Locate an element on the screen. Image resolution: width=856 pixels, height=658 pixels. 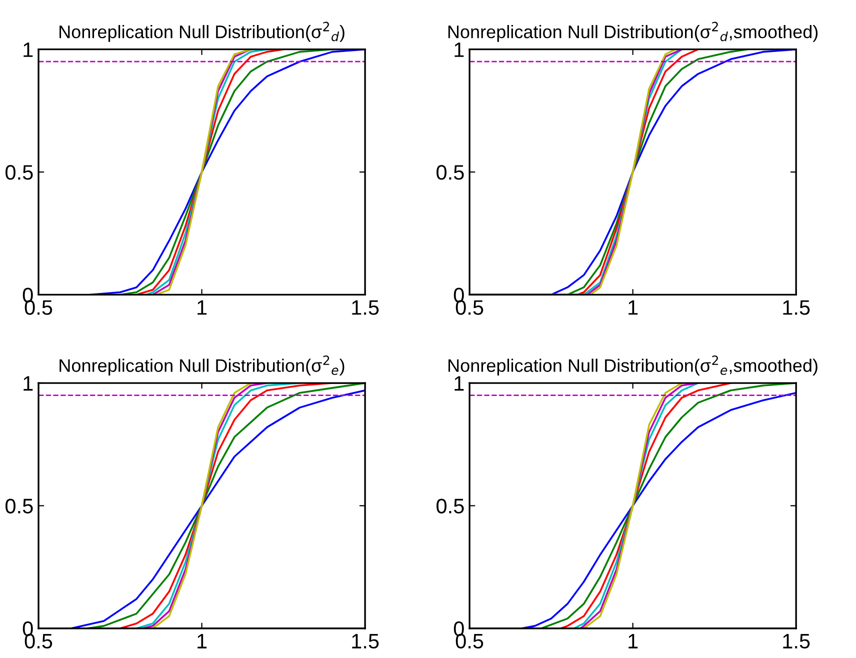
chart-title: Nonreplication Null Distribution(σ$^{2}$$_{e}$,smoothed) is located at coordinates (633, 365).